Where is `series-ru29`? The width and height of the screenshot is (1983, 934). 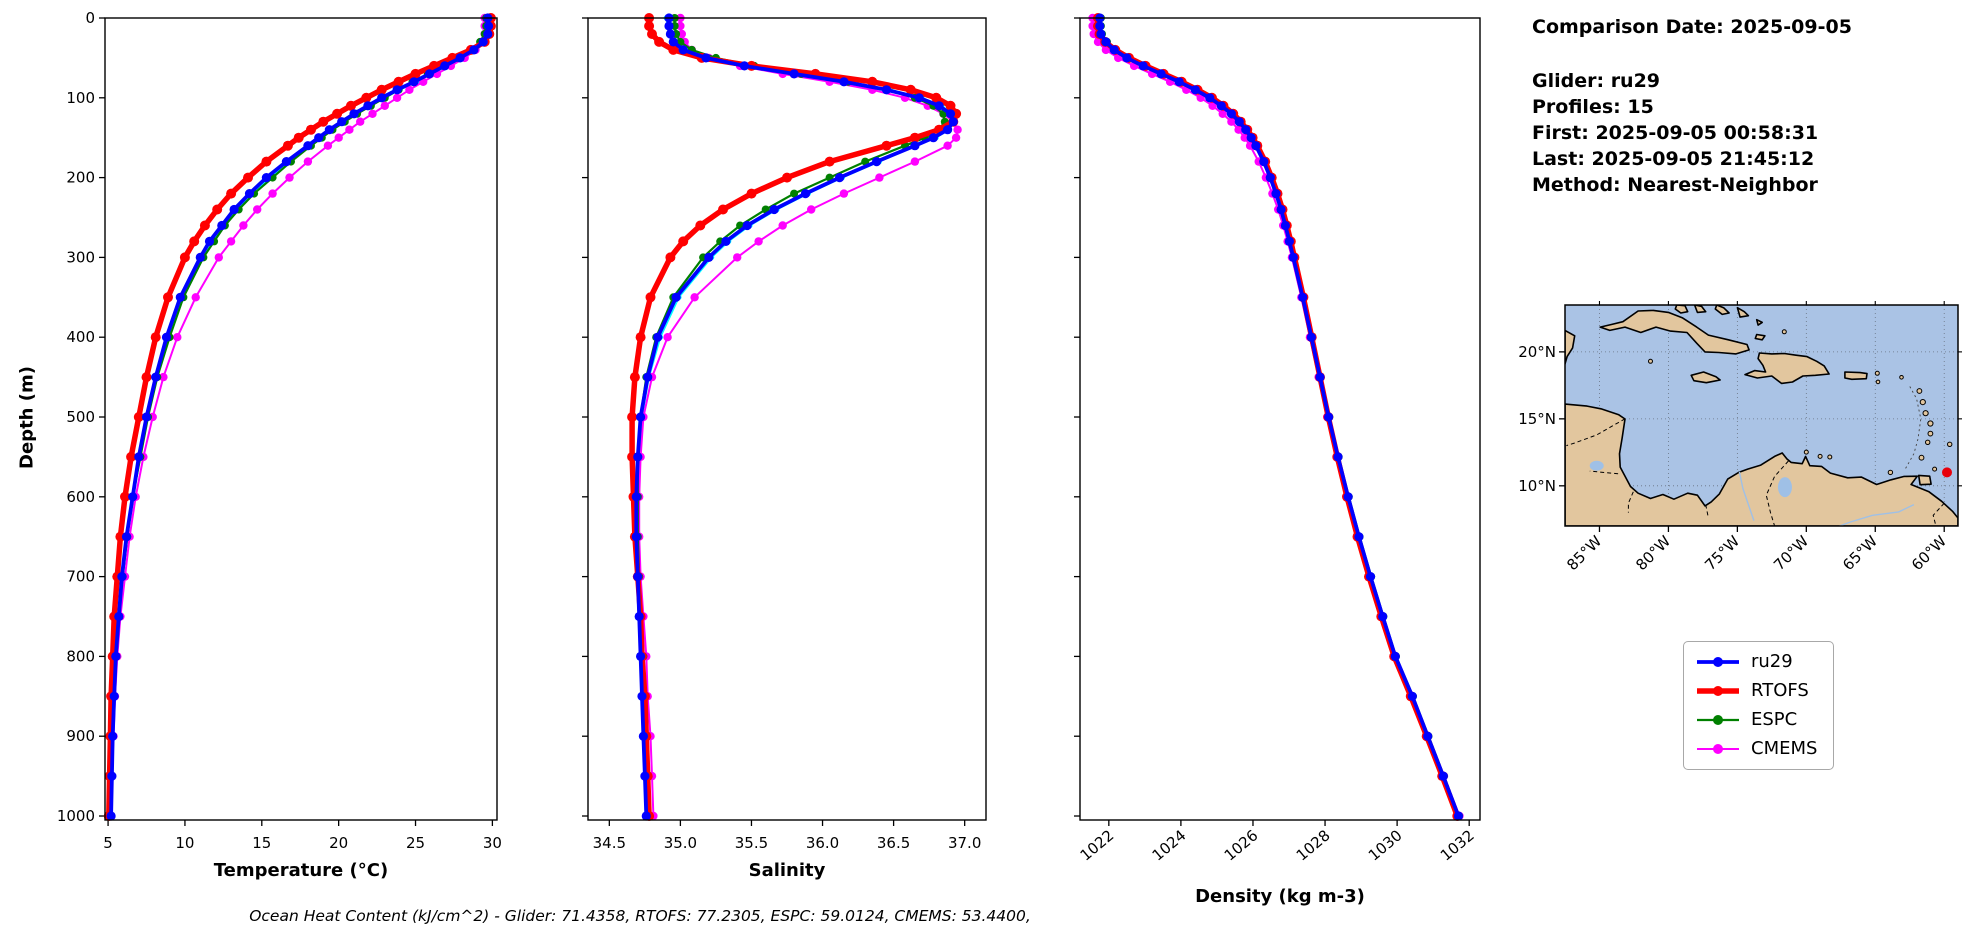 series-ru29 is located at coordinates (794, 417).